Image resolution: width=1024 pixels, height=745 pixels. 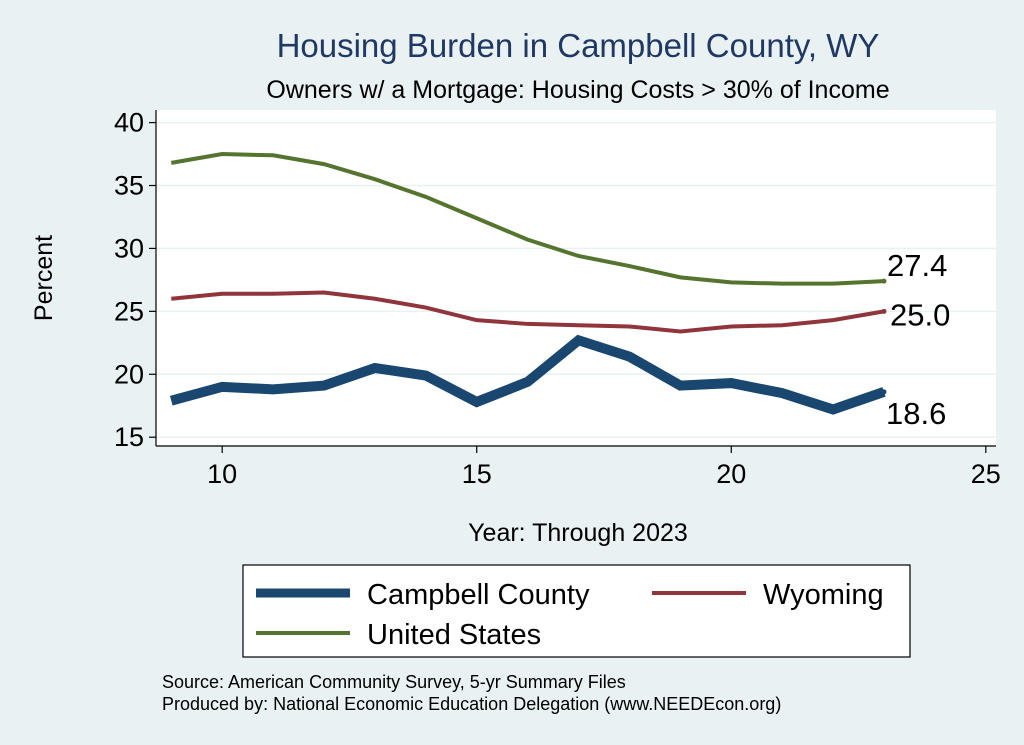 I want to click on end-point-united-states, so click(x=884, y=281).